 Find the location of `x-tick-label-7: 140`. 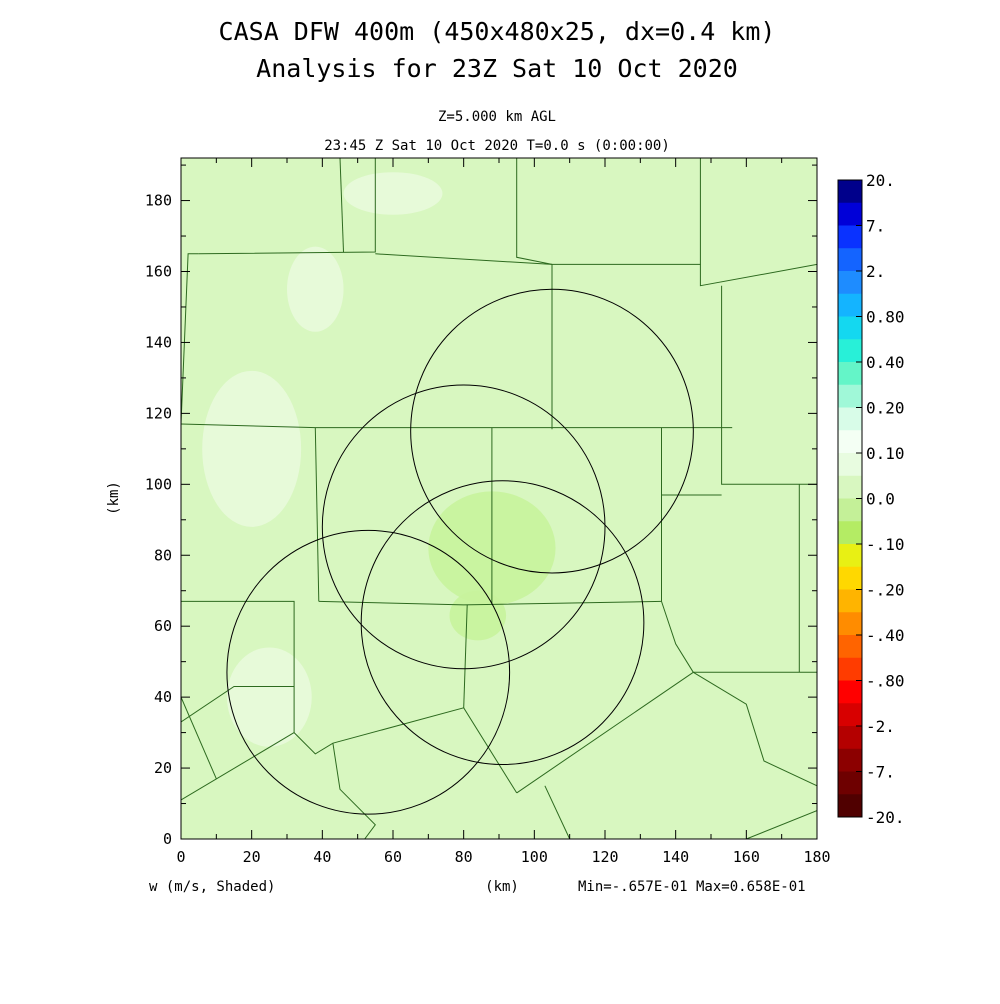

x-tick-label-7: 140 is located at coordinates (675, 857).